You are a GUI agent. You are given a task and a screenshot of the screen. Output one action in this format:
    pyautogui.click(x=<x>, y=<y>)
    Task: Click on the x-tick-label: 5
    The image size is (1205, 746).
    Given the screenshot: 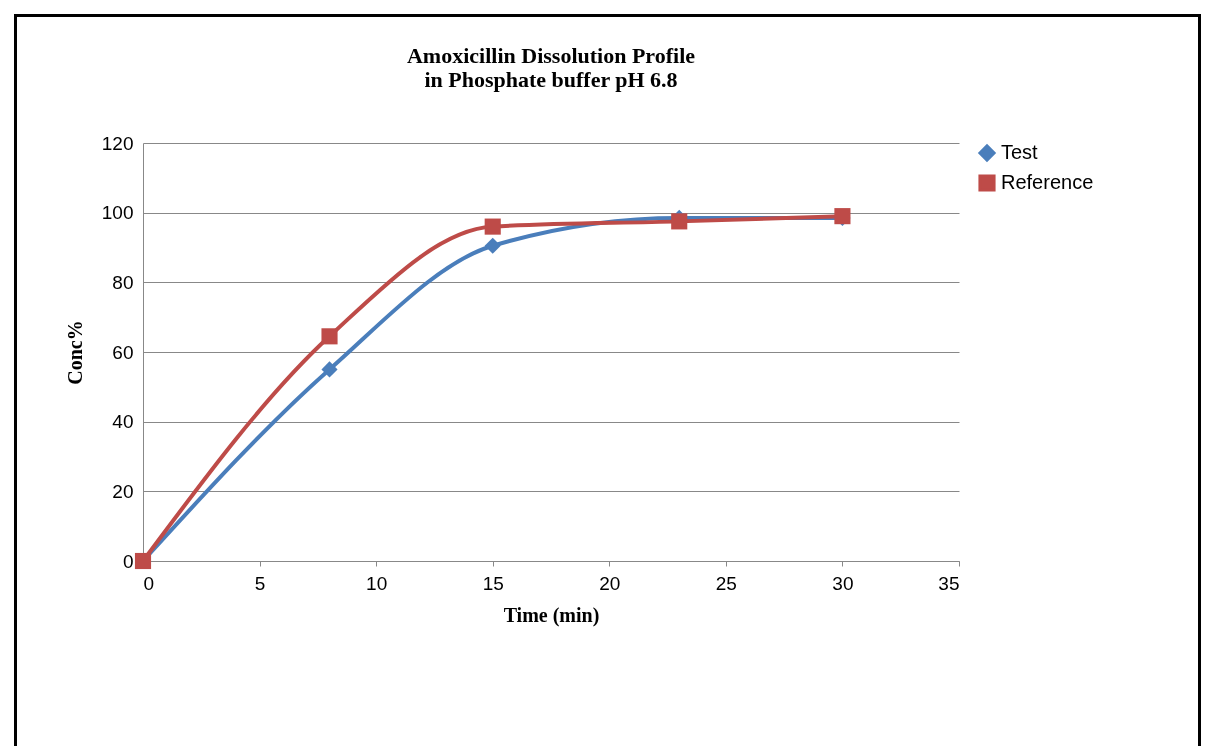 What is the action you would take?
    pyautogui.click(x=260, y=583)
    